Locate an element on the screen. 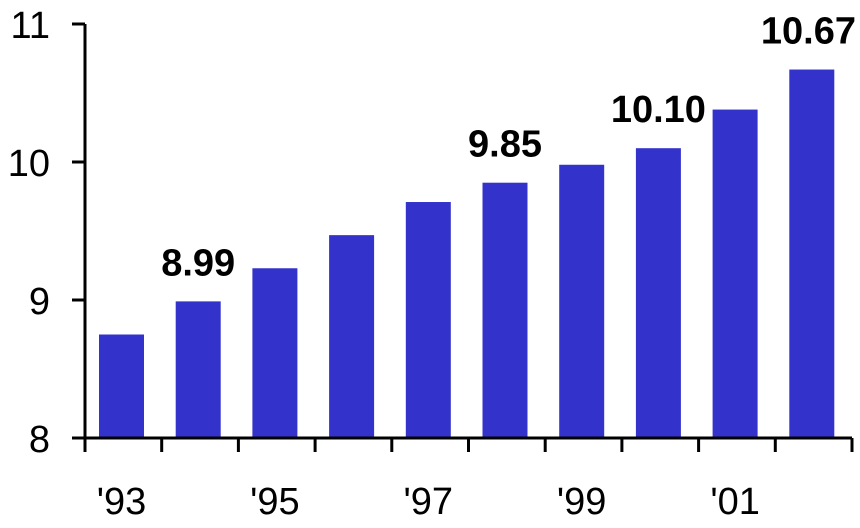 The width and height of the screenshot is (860, 528). x-tick-label: '93 is located at coordinates (122, 502).